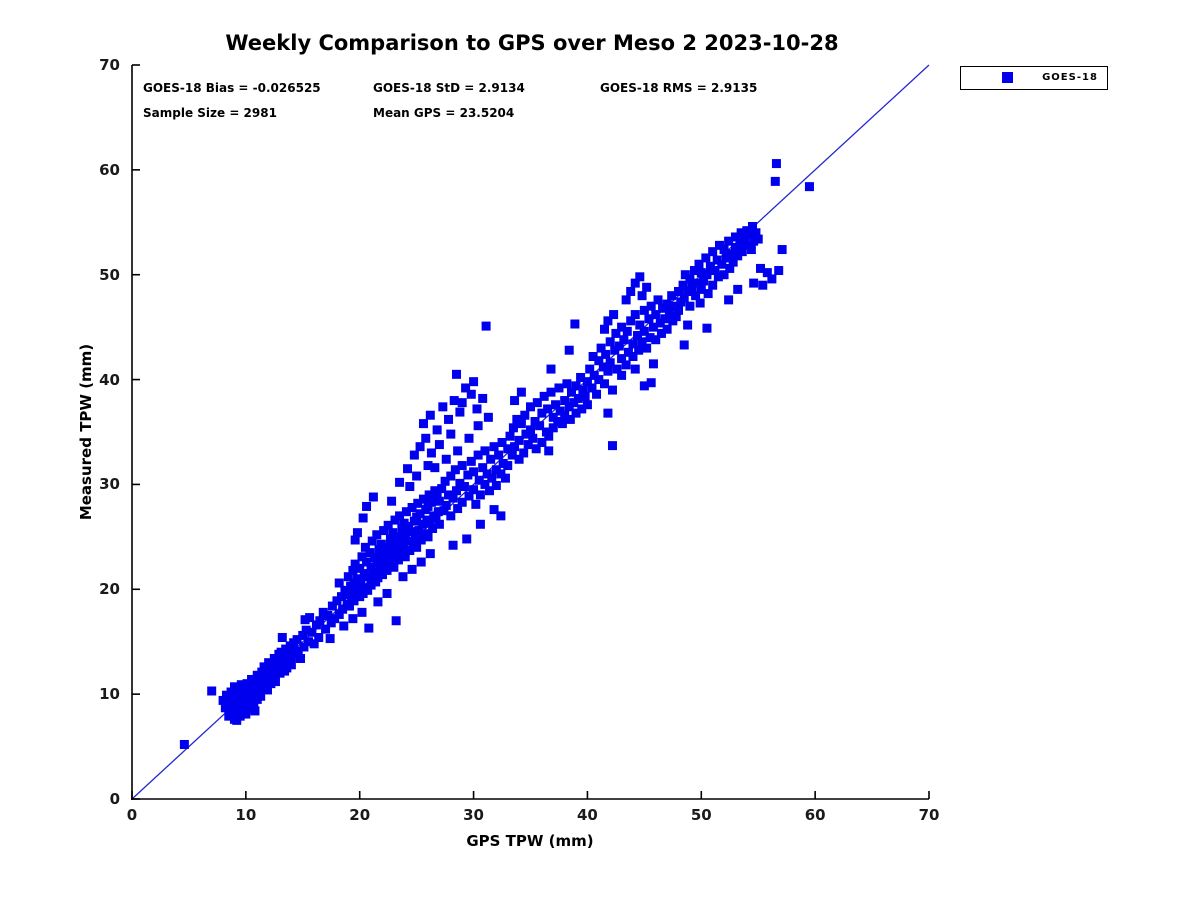  I want to click on y-tick-label: 30, so click(109, 484).